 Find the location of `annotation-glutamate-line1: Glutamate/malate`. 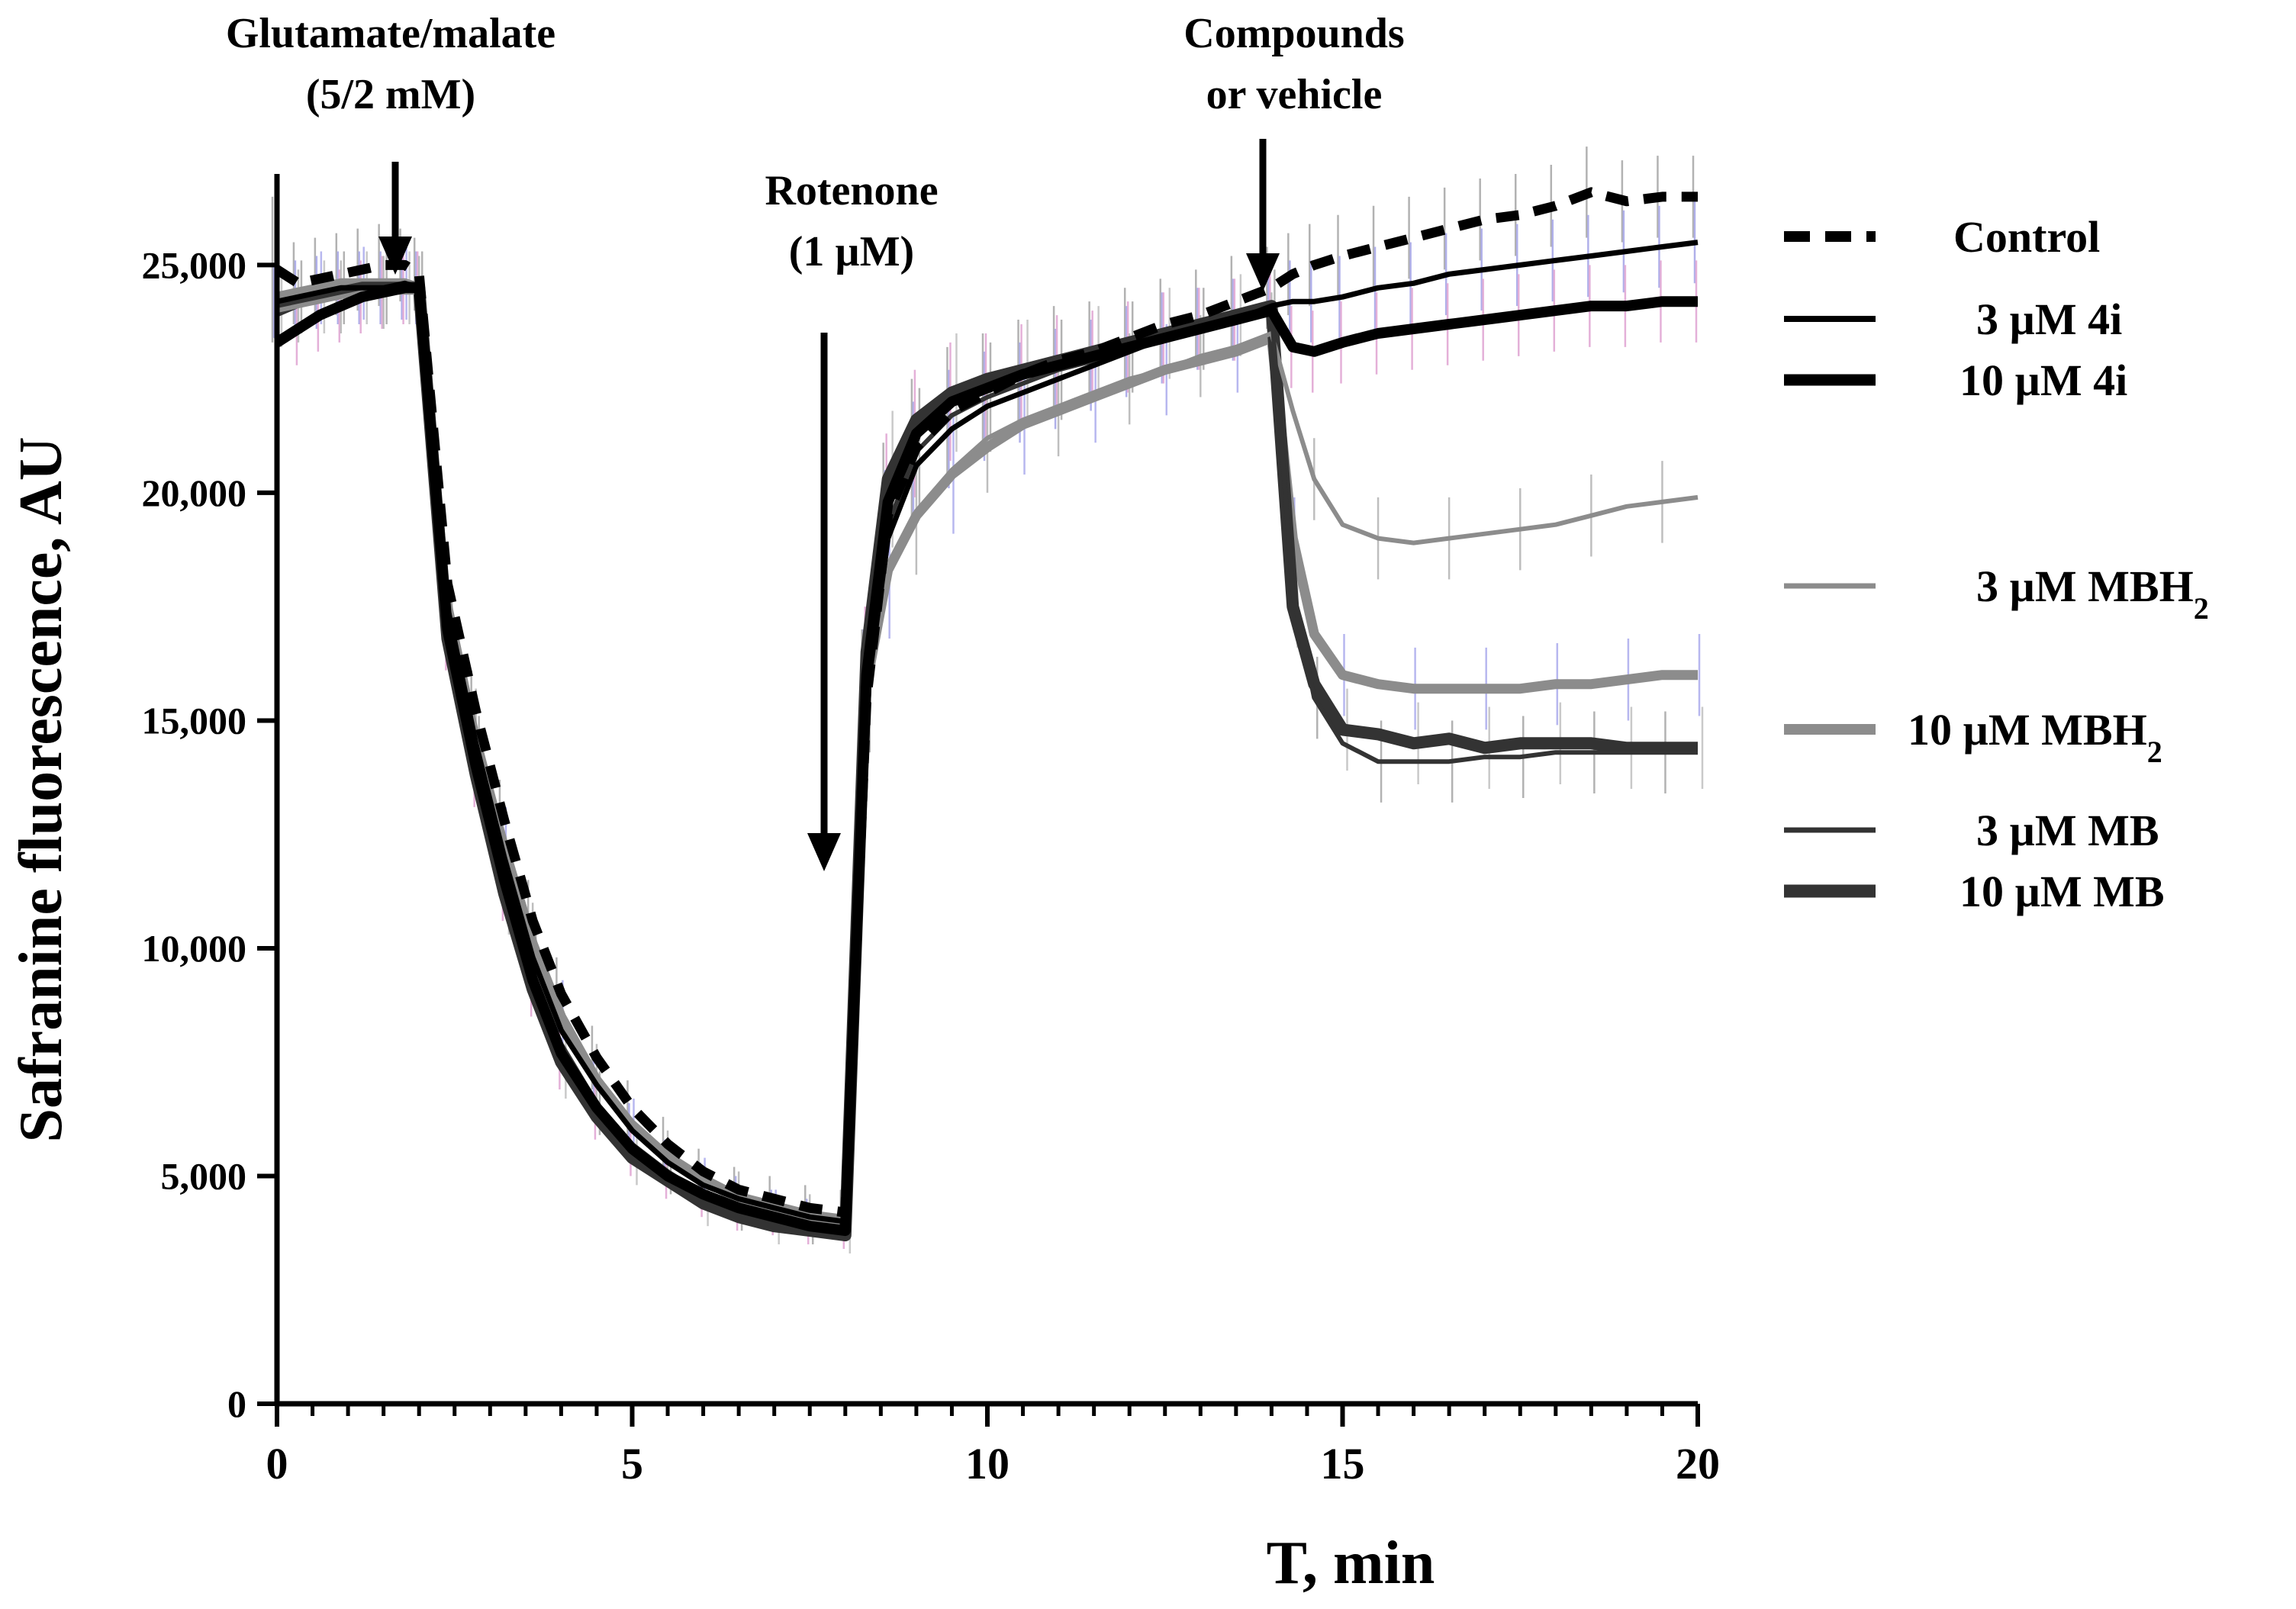

annotation-glutamate-line1: Glutamate/malate is located at coordinates (390, 33).